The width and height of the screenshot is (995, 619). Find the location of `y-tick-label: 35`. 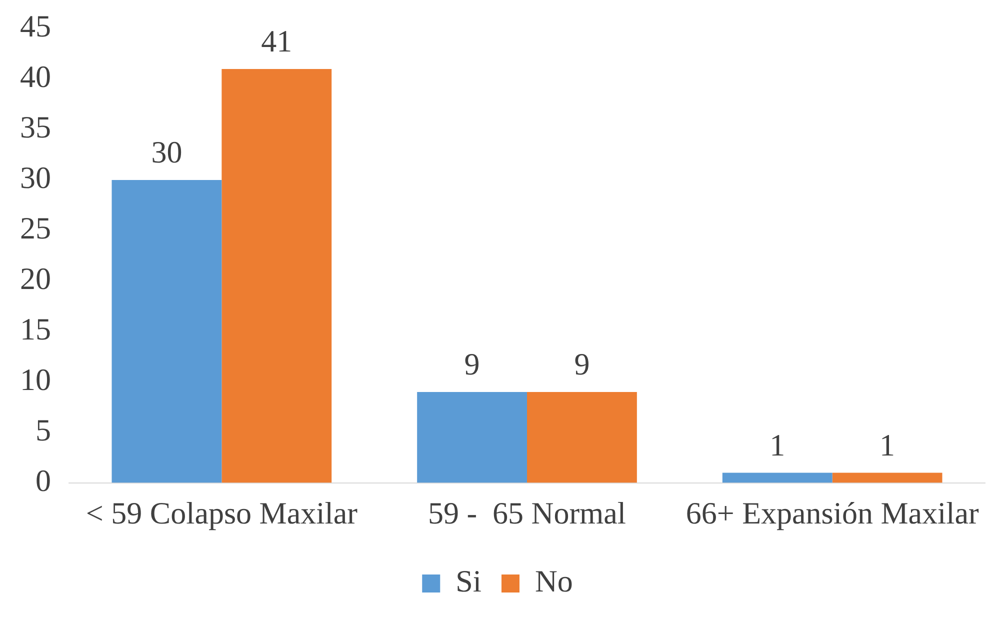

y-tick-label: 35 is located at coordinates (35, 127).